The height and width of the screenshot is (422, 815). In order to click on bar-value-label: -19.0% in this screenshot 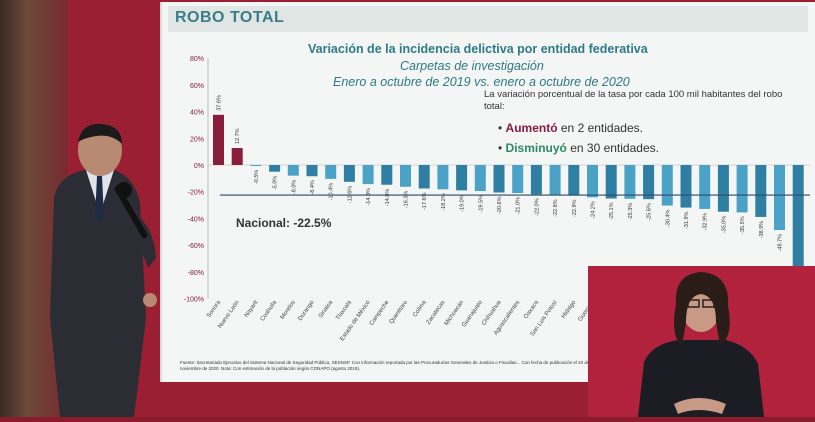, I will do `click(463, 203)`.